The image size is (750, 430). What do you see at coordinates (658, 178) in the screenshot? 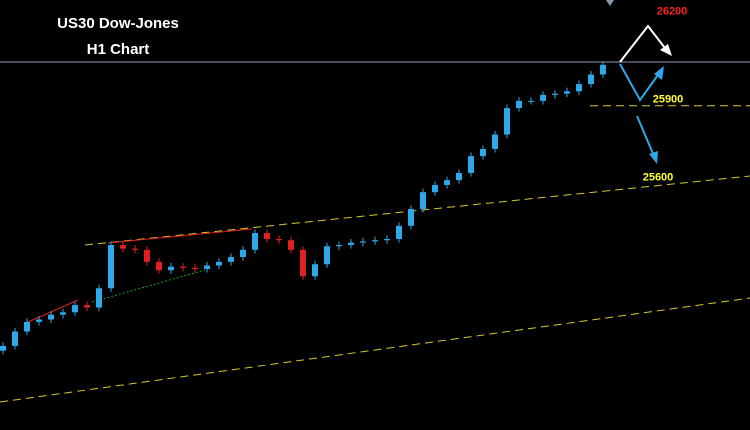
I see `level-label: 25600` at bounding box center [658, 178].